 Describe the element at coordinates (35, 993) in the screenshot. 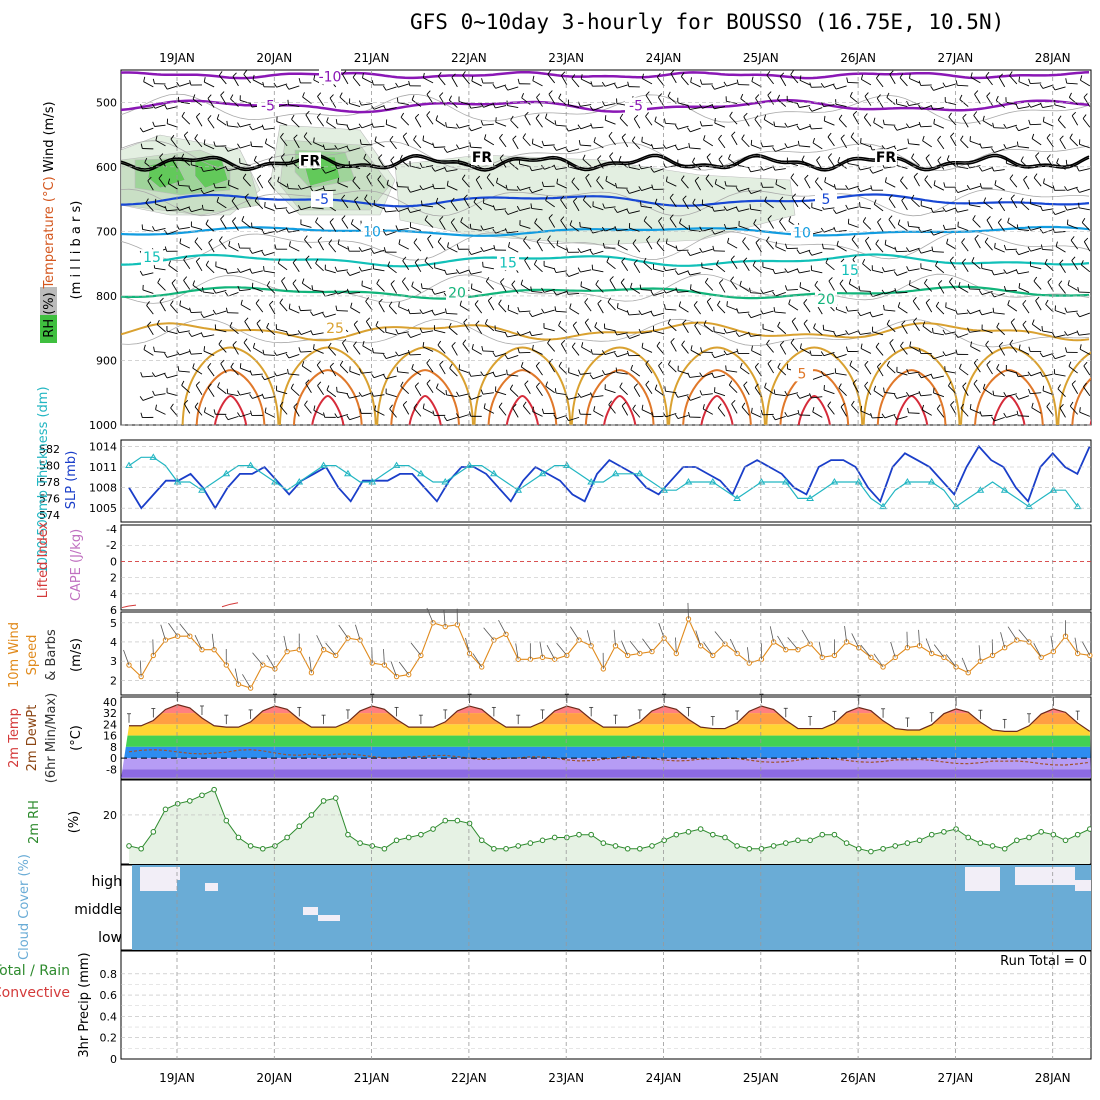

I see `ylabel-precip-conv: Convective` at that location.